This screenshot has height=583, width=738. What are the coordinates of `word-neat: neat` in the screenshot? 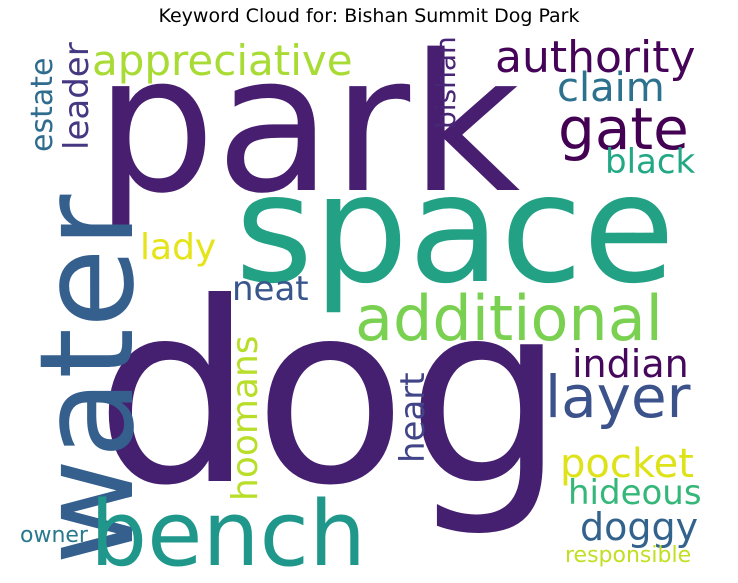 It's located at (270, 289).